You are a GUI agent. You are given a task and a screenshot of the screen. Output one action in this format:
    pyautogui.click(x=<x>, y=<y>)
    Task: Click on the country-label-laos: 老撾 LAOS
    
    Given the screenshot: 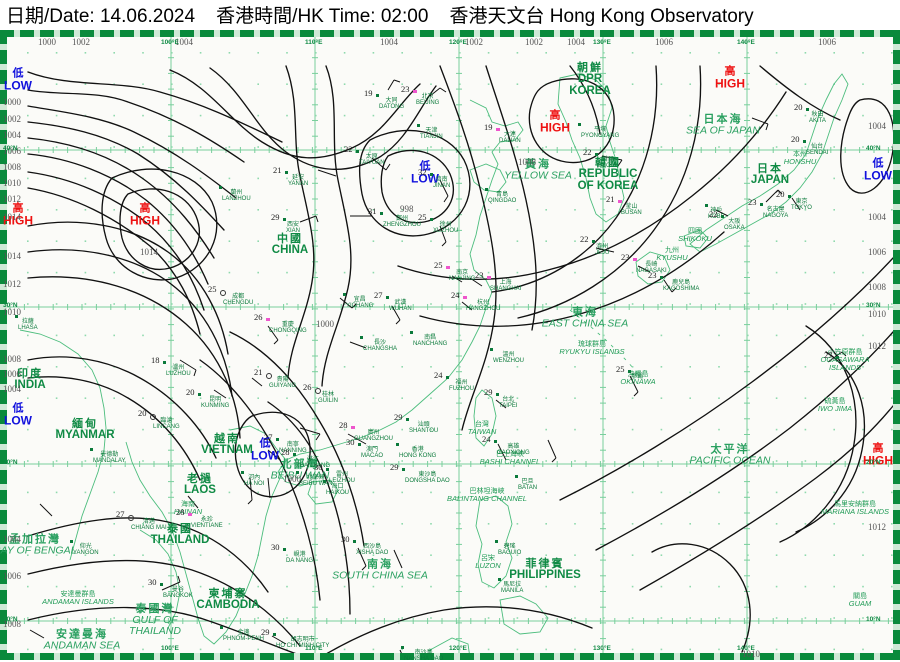 What is the action you would take?
    pyautogui.click(x=200, y=484)
    